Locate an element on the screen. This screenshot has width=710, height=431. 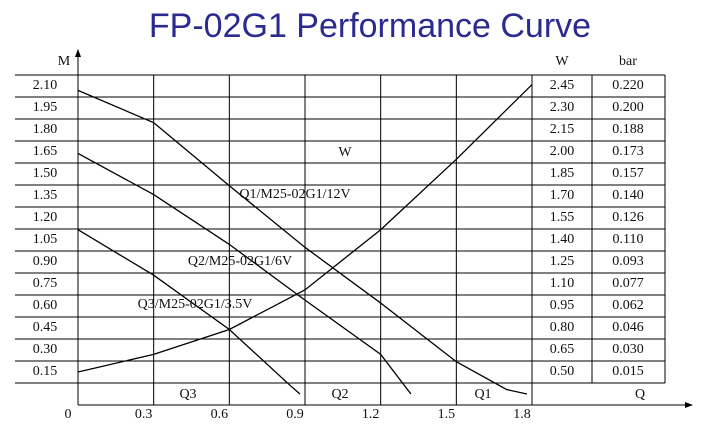
y-tick-label: 1.20 is located at coordinates (45, 217).